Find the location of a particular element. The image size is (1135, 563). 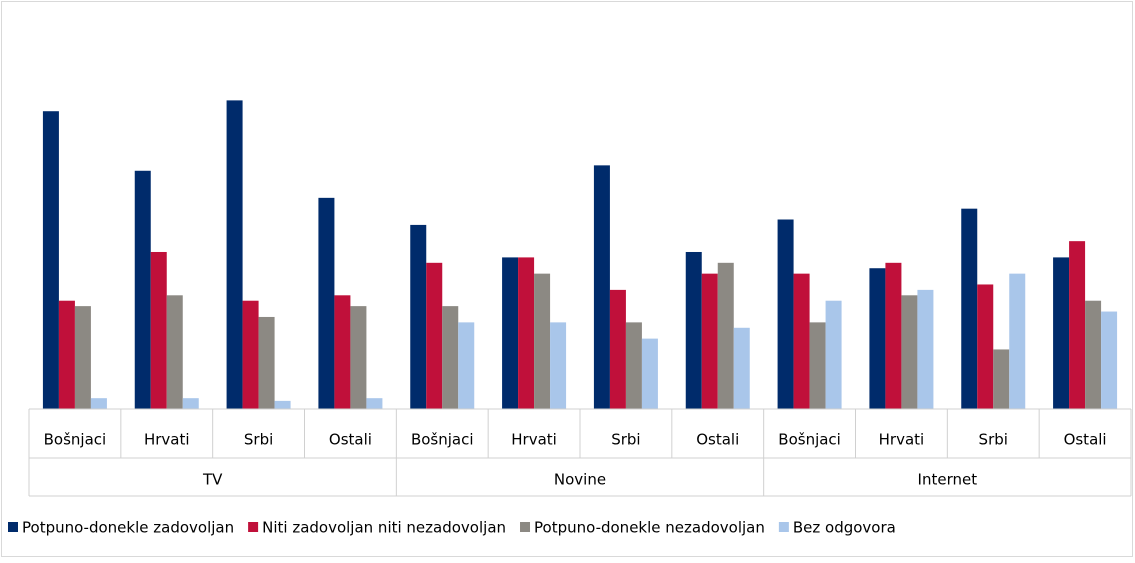

legend-label: Potpuno-donekle nezadovoljan is located at coordinates (649, 528).